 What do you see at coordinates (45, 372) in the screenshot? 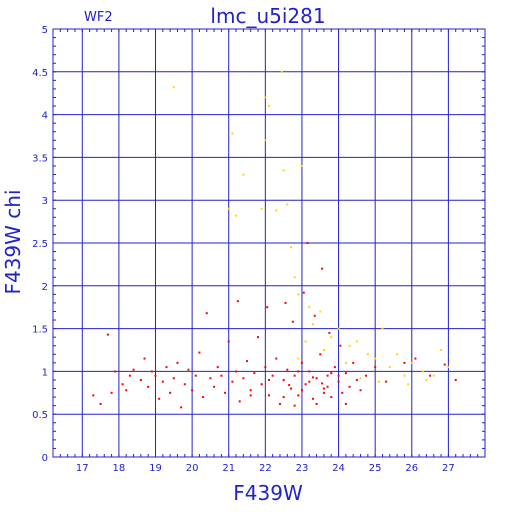
I see `y-tick-label: 1` at bounding box center [45, 372].